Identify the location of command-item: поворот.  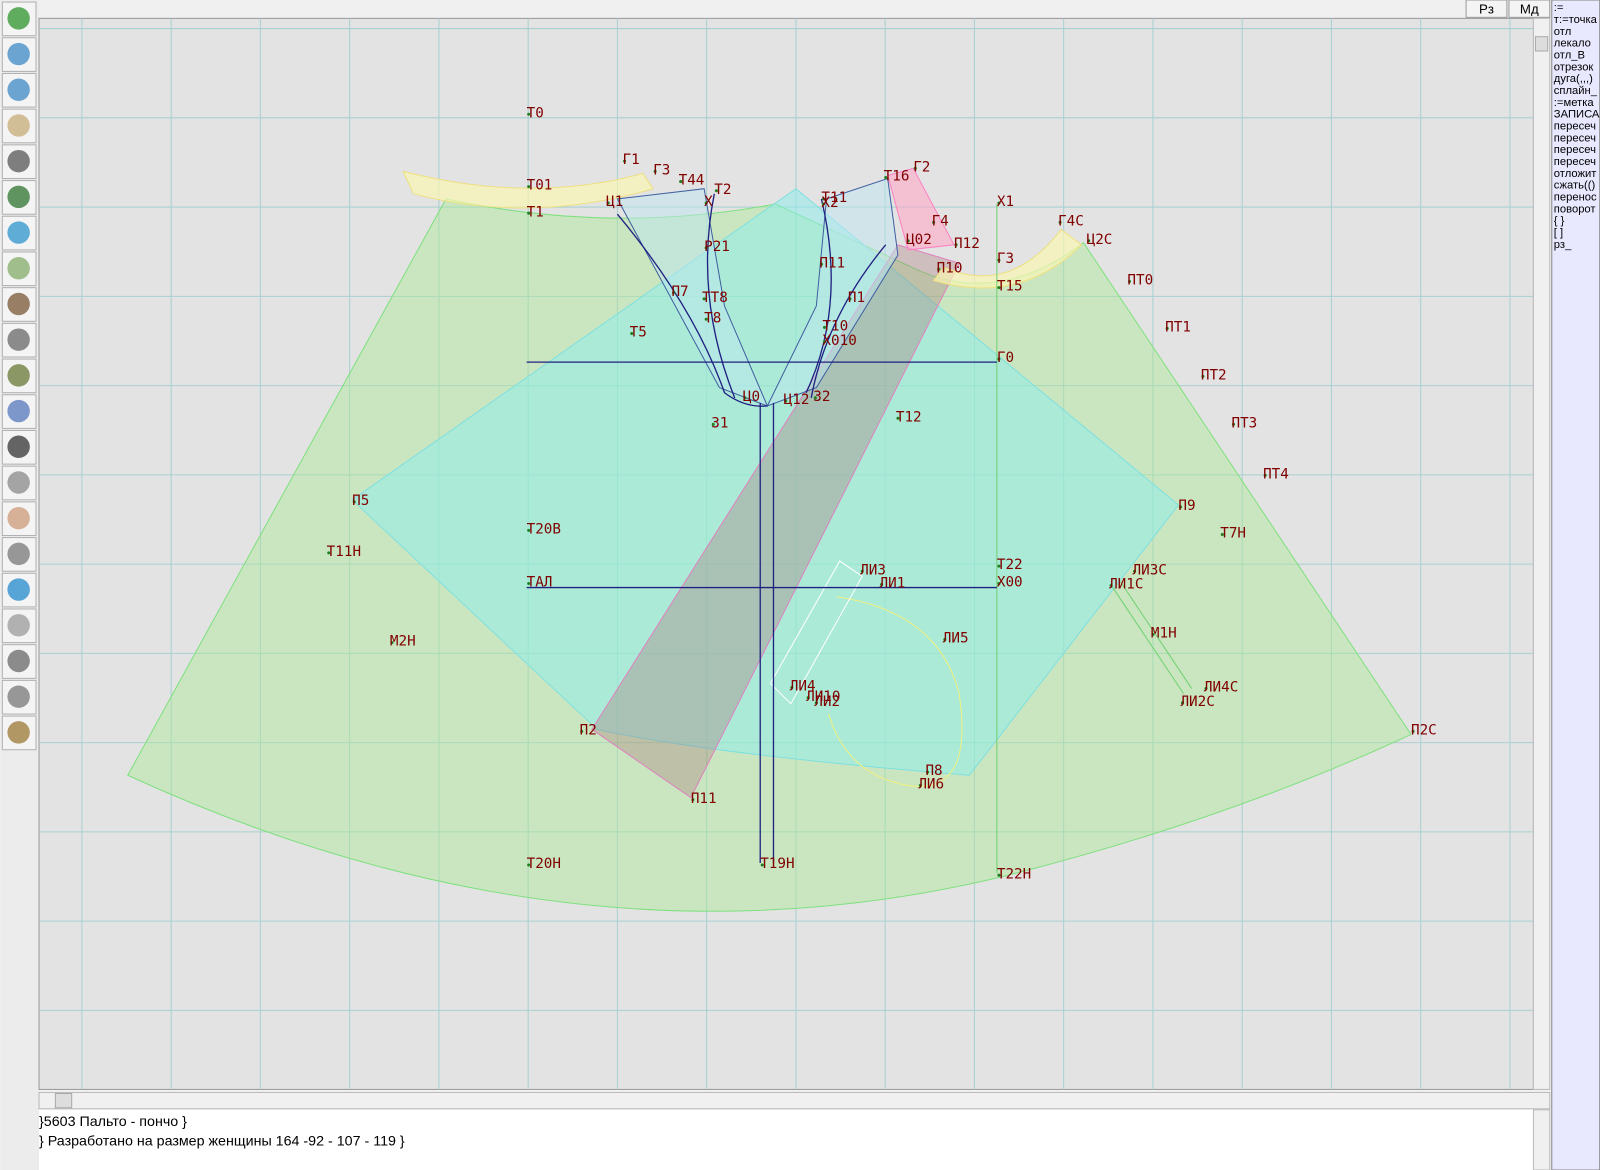
(1575, 209).